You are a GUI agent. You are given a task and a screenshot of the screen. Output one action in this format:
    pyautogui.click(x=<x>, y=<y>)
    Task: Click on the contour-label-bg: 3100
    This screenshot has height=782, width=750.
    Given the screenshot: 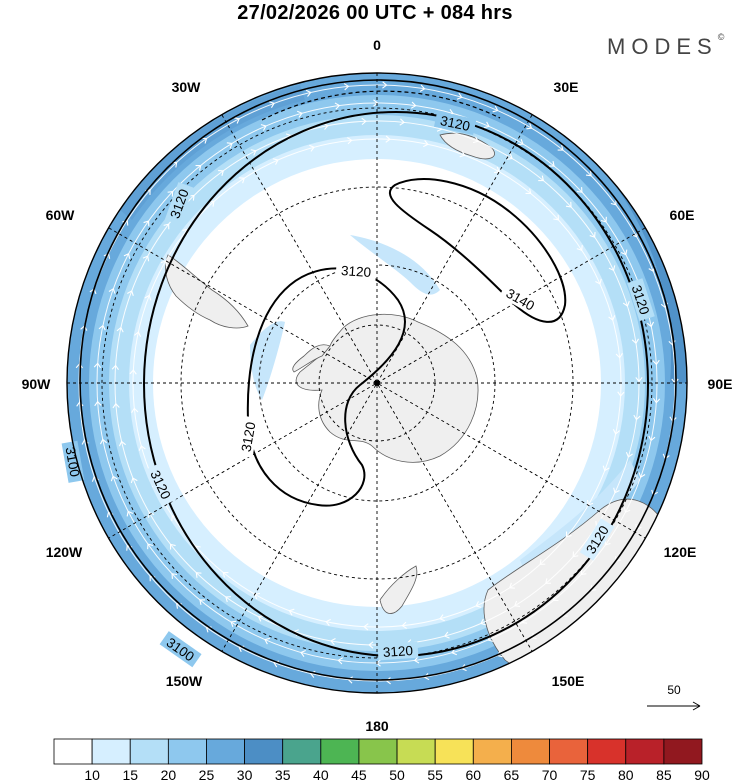 What is the action you would take?
    pyautogui.click(x=180, y=649)
    